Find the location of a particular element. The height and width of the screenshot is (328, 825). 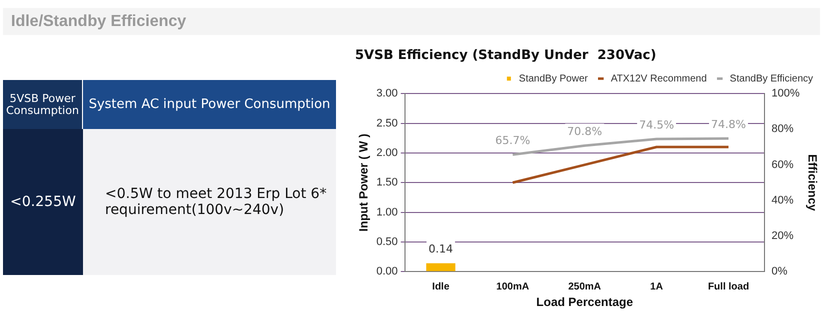

text: 5VSB Power Consumption is located at coordinates (42, 104).